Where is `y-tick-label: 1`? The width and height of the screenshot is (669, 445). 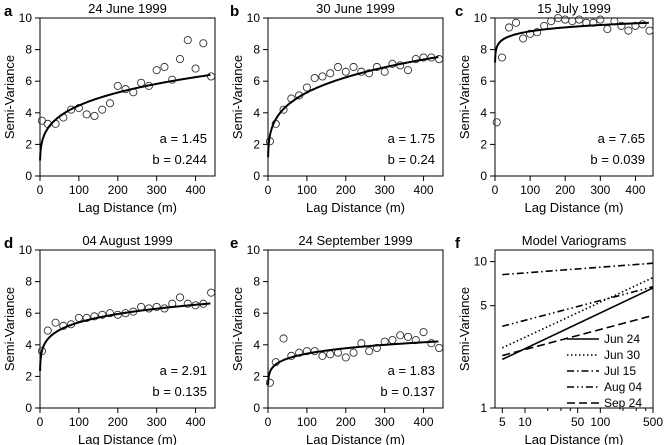 y-tick-label: 1 is located at coordinates (483, 408).